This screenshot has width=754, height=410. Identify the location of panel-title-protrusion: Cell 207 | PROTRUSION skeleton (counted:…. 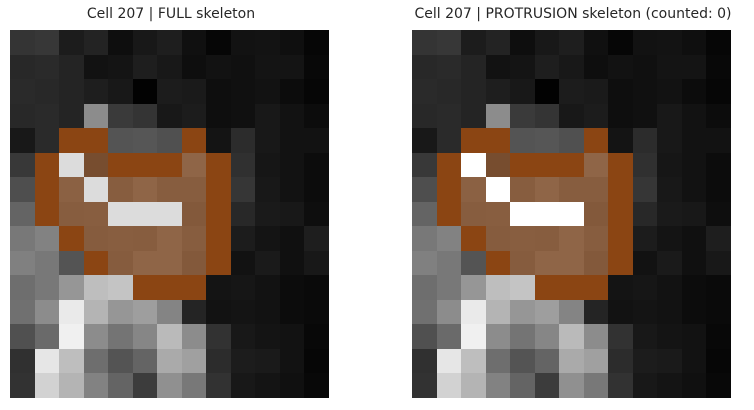
(573, 14).